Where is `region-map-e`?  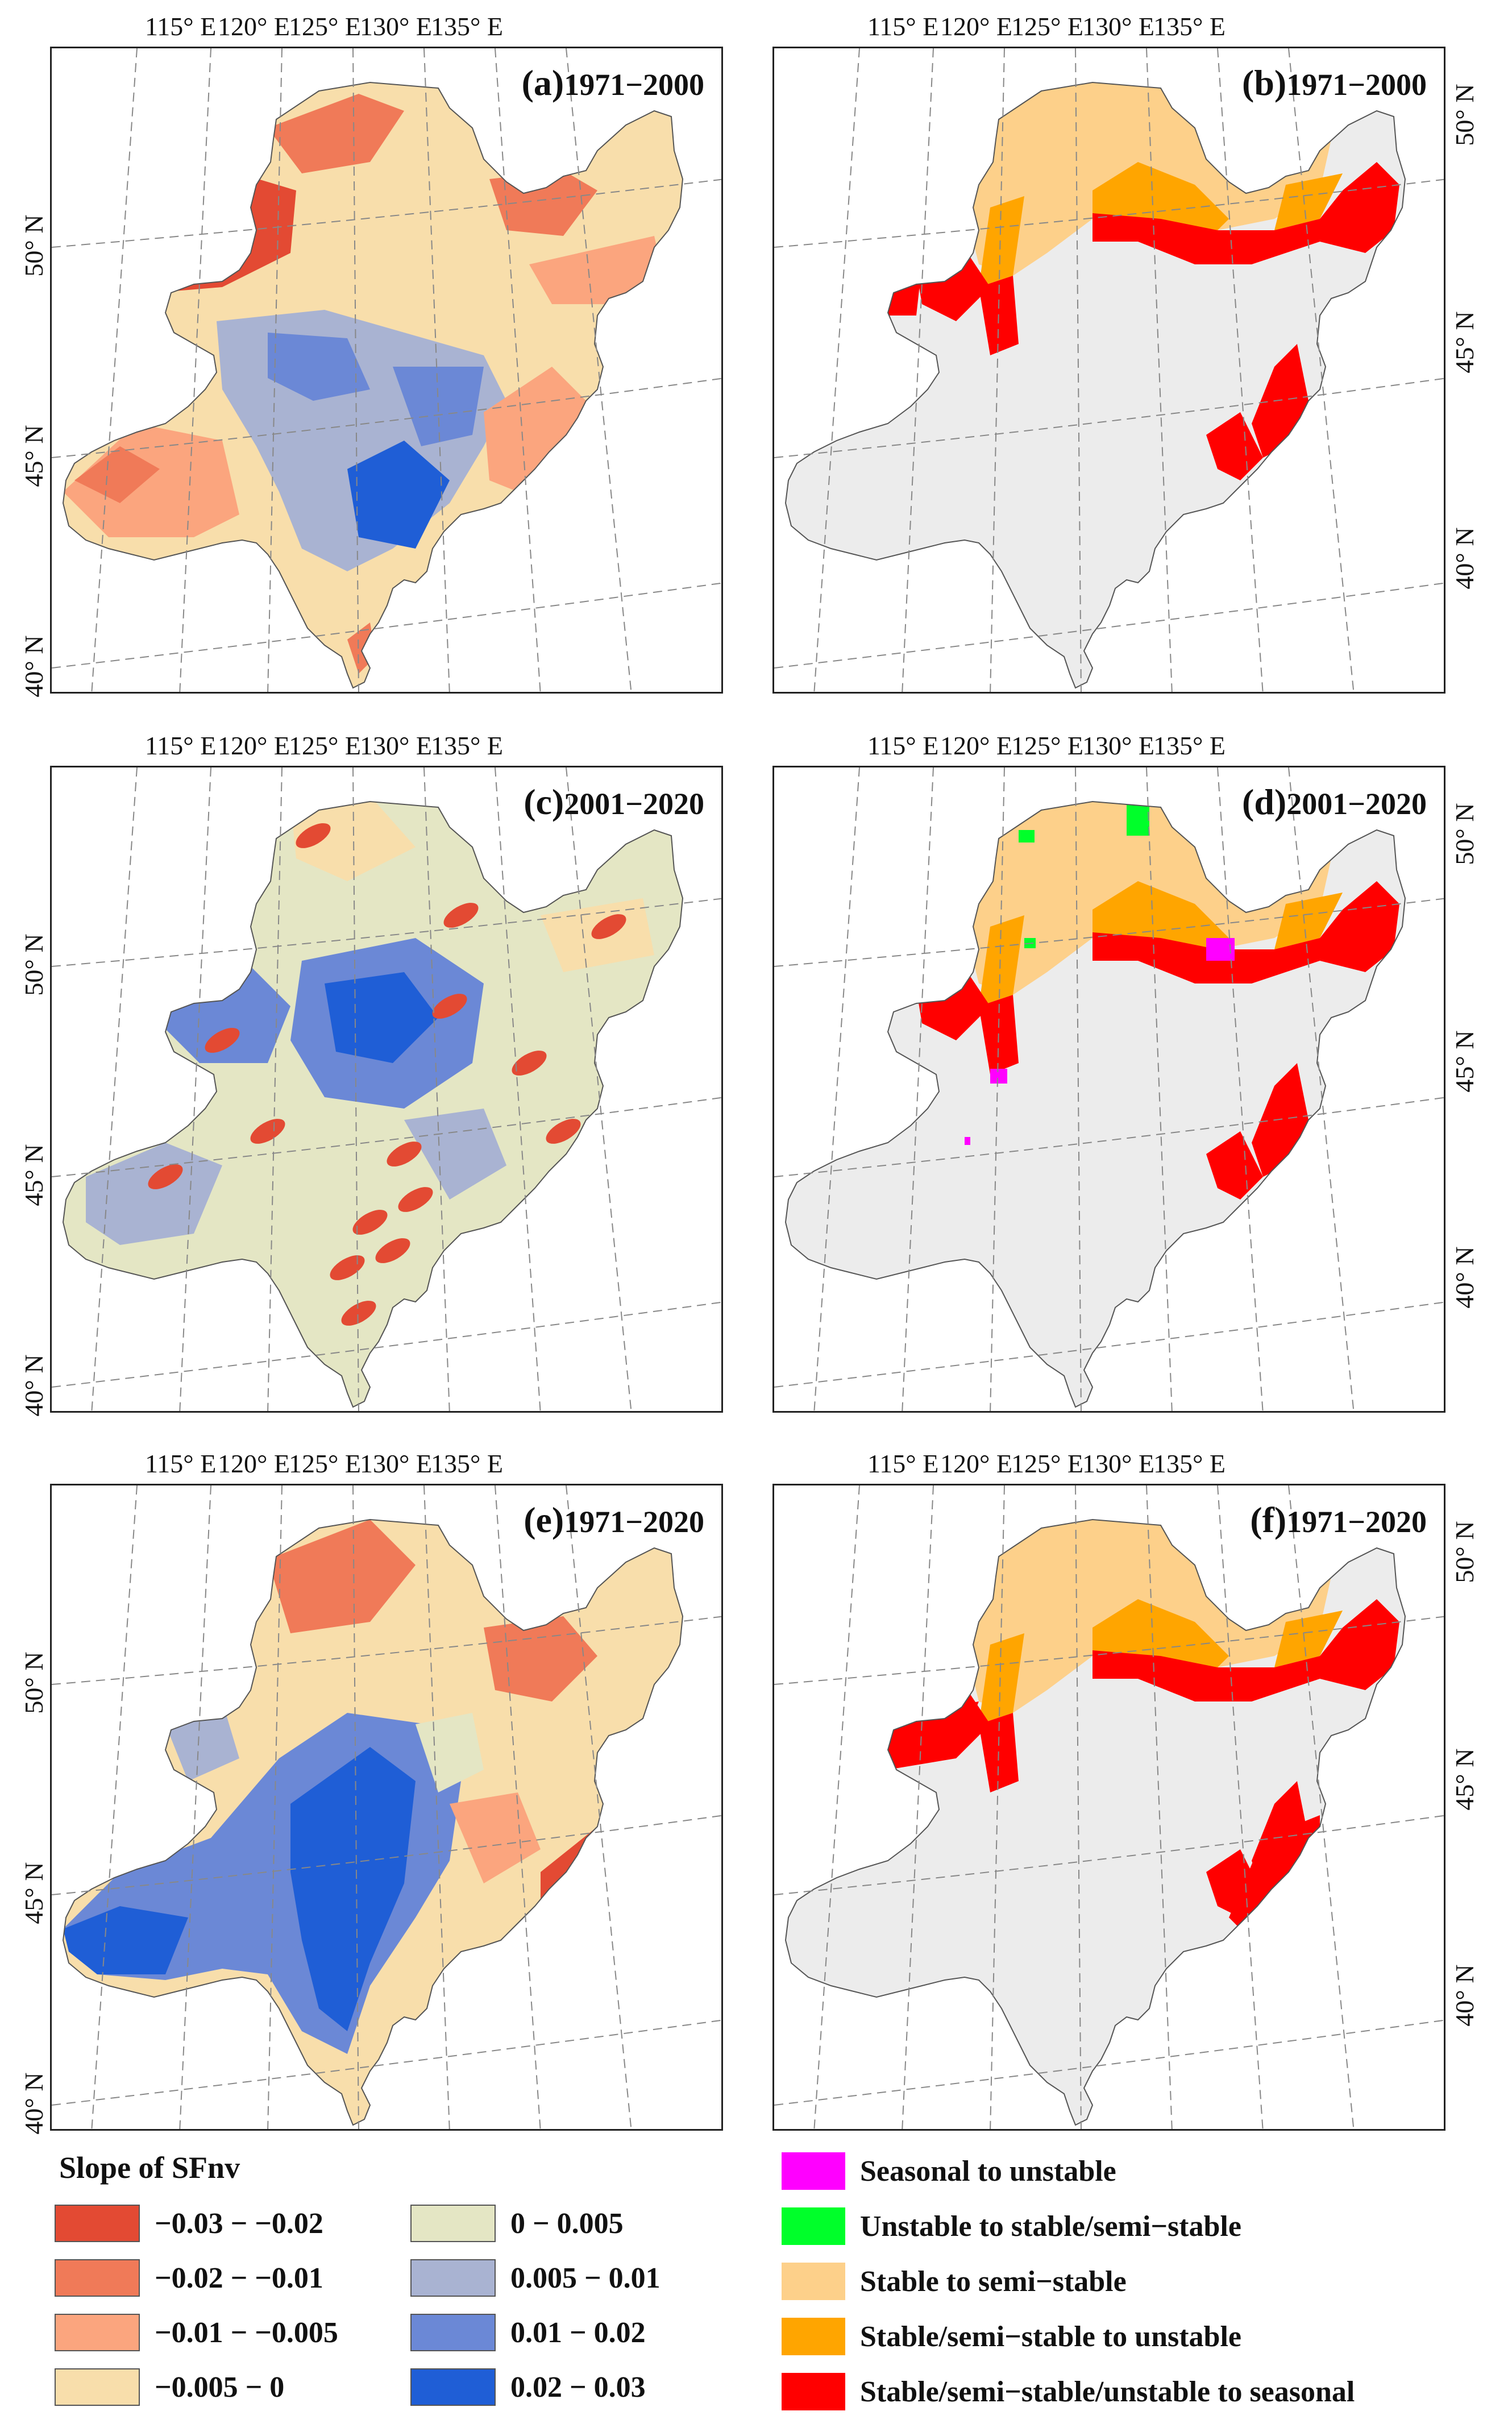
region-map-e is located at coordinates (386, 1807).